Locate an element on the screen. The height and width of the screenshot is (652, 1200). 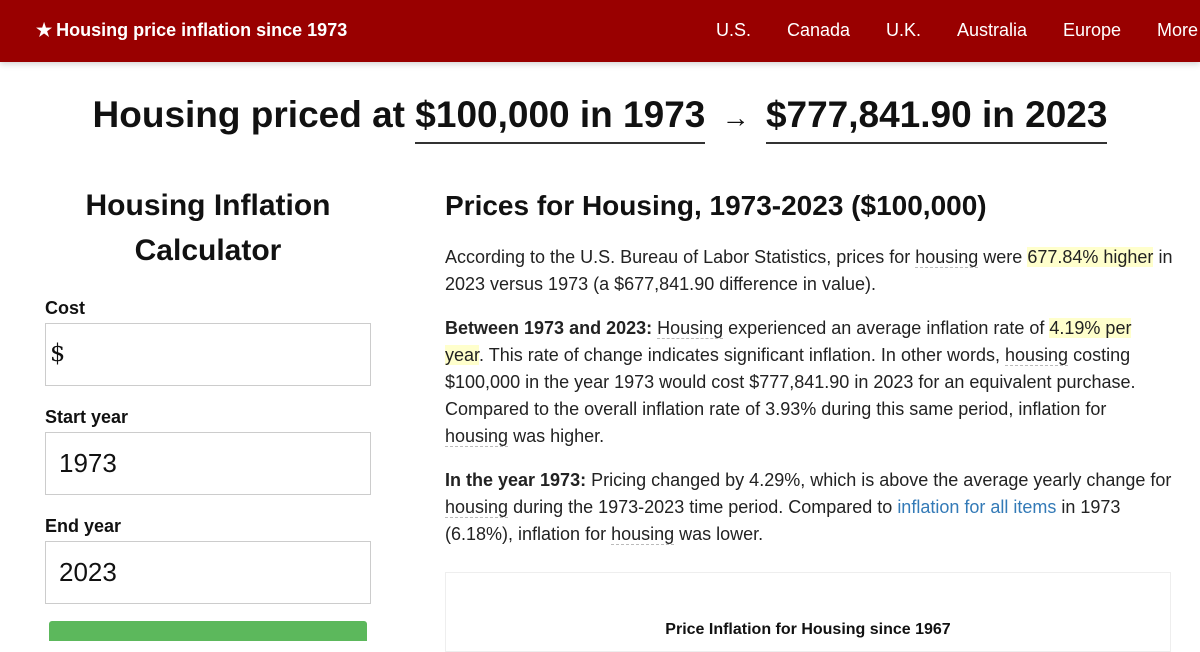
headline-prefix: Housing priced at is located at coordinates (249, 114).